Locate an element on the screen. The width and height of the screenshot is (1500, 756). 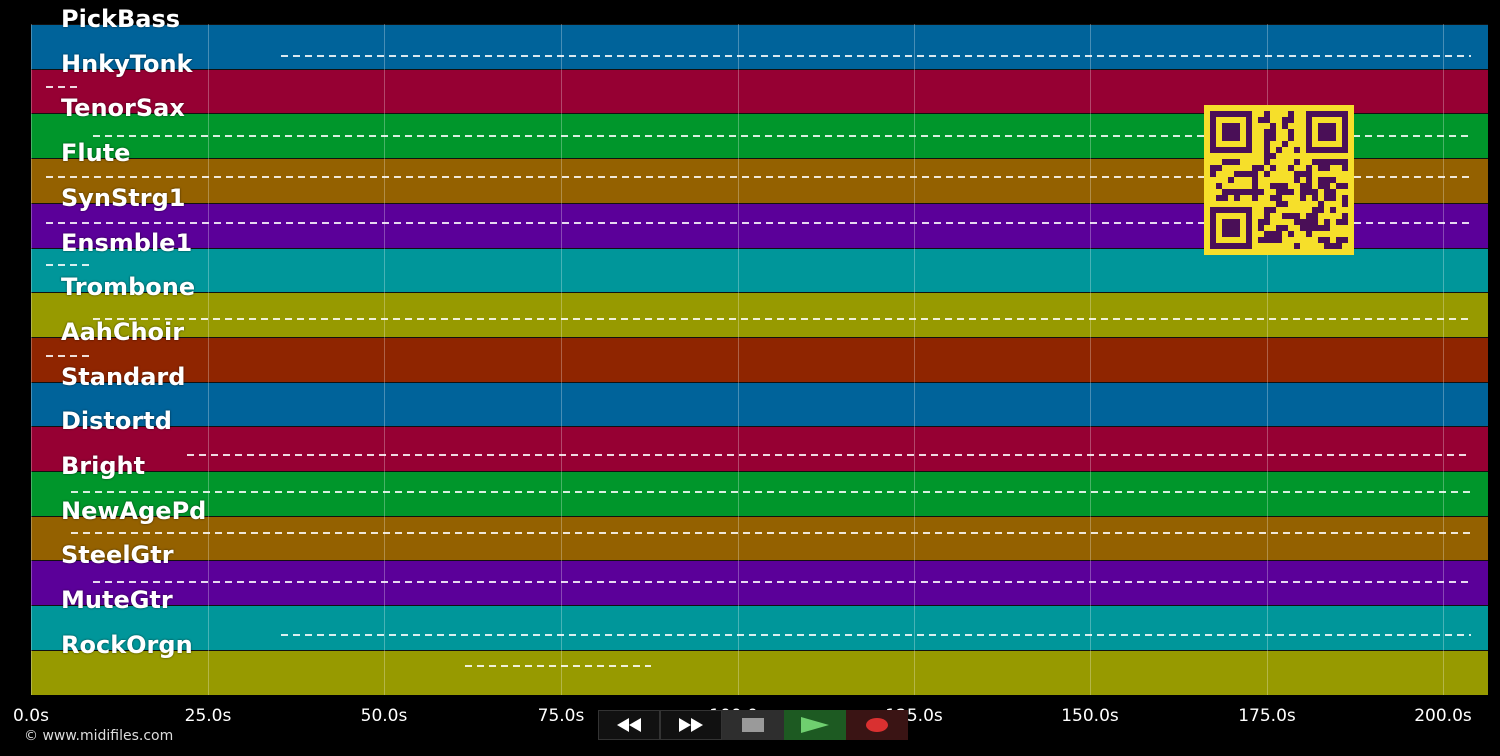
track-label: Ensmble1 is located at coordinates (127, 242).